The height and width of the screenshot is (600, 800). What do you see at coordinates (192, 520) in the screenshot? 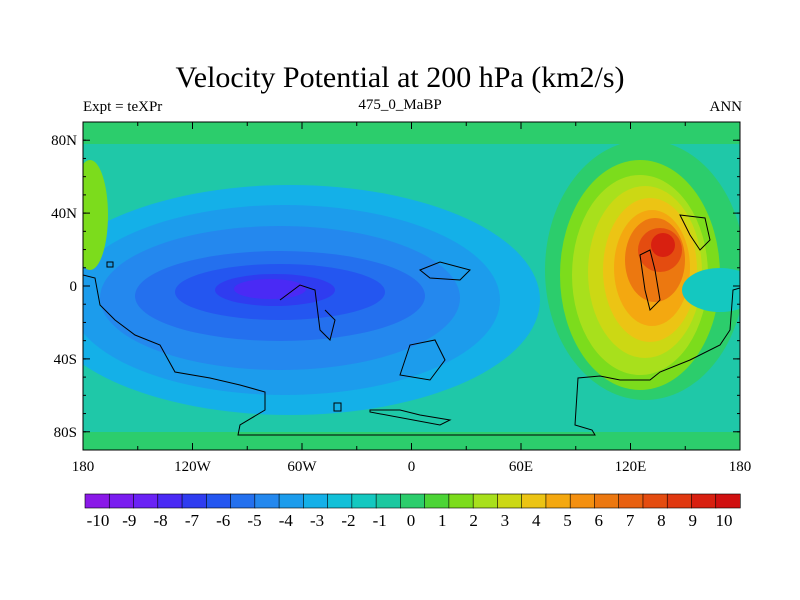
I see `colorbar-label: -7` at bounding box center [192, 520].